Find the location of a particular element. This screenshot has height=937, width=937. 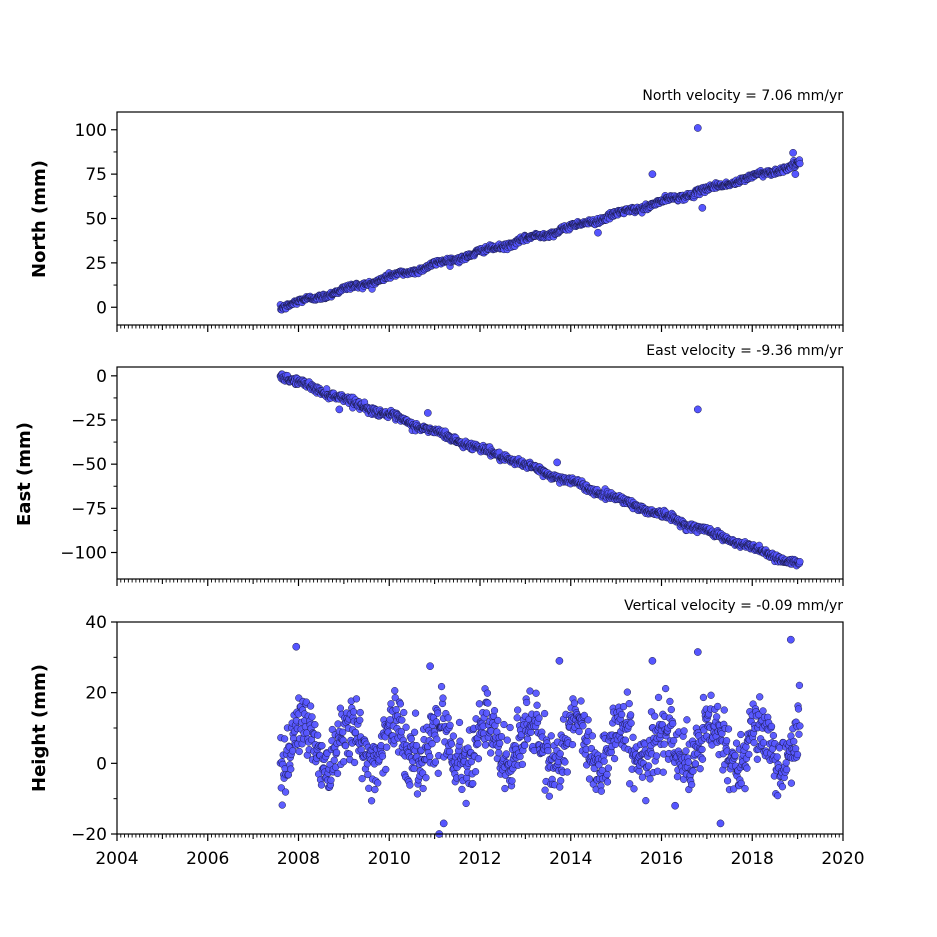

x-tick-label: 2018 is located at coordinates (752, 859).